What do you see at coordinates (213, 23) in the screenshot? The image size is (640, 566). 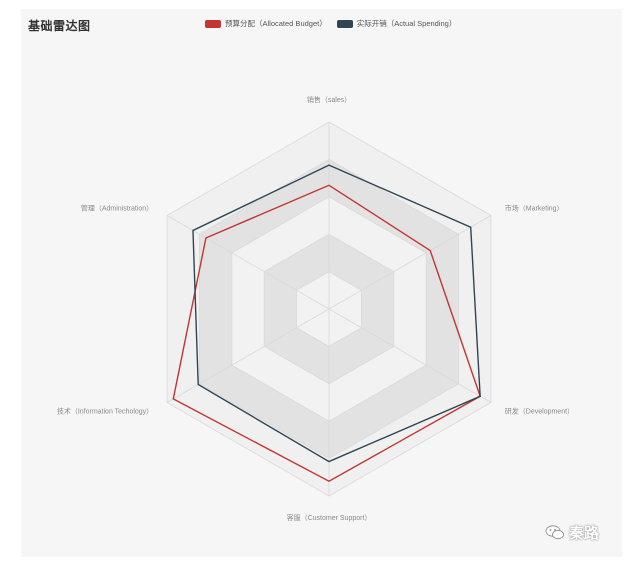 I see `legend-swatch-budget` at bounding box center [213, 23].